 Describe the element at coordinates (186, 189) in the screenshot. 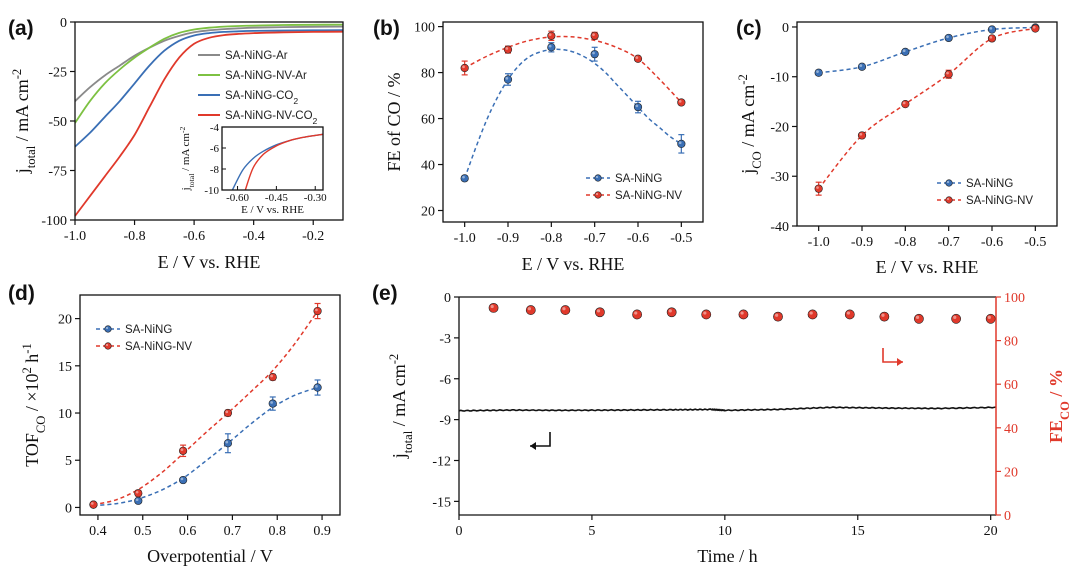

I see `inset-y-axis-title-part: j` at that location.